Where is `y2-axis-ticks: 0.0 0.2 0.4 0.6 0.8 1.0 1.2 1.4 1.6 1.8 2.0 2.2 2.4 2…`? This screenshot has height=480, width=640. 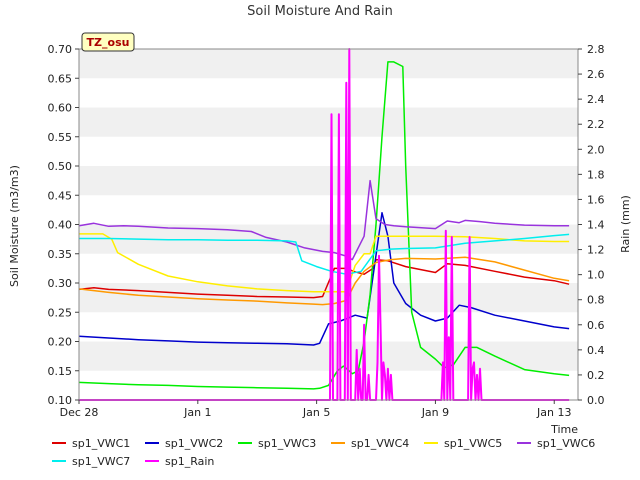
y2-axis-ticks: 0.0 0.2 0.4 0.6 0.8 1.0 1.2 1.4 1.6 1.8 2.0 2.2 2.4 2… is located at coordinates (591, 225).